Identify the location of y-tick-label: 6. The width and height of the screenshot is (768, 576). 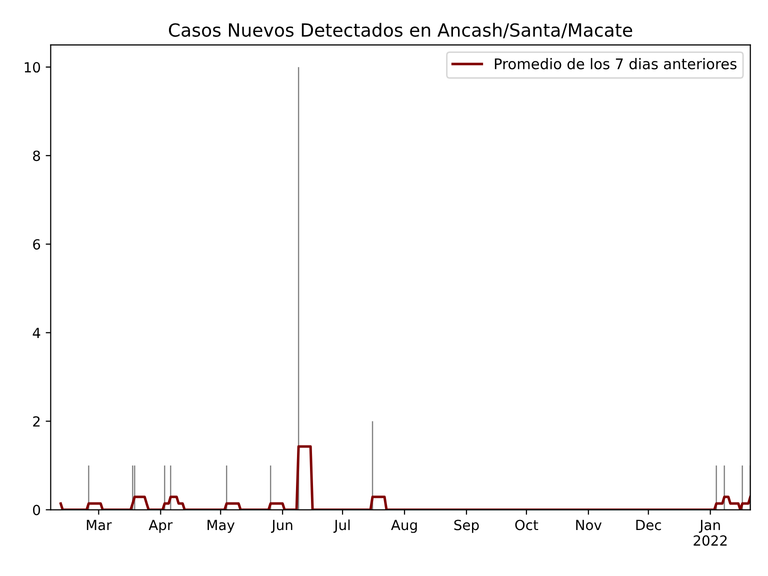
(36, 244).